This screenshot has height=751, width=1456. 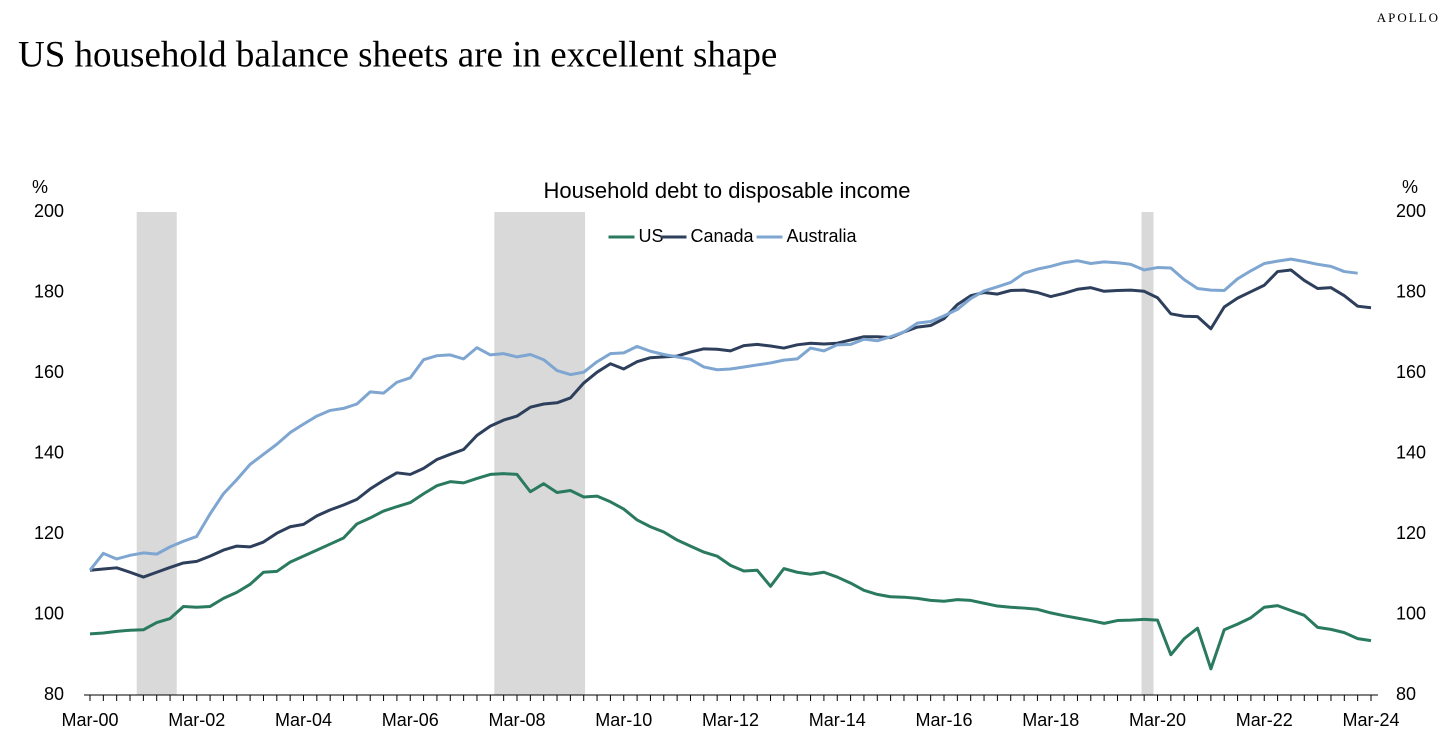 What do you see at coordinates (1411, 613) in the screenshot?
I see `y2-tick-label: 100` at bounding box center [1411, 613].